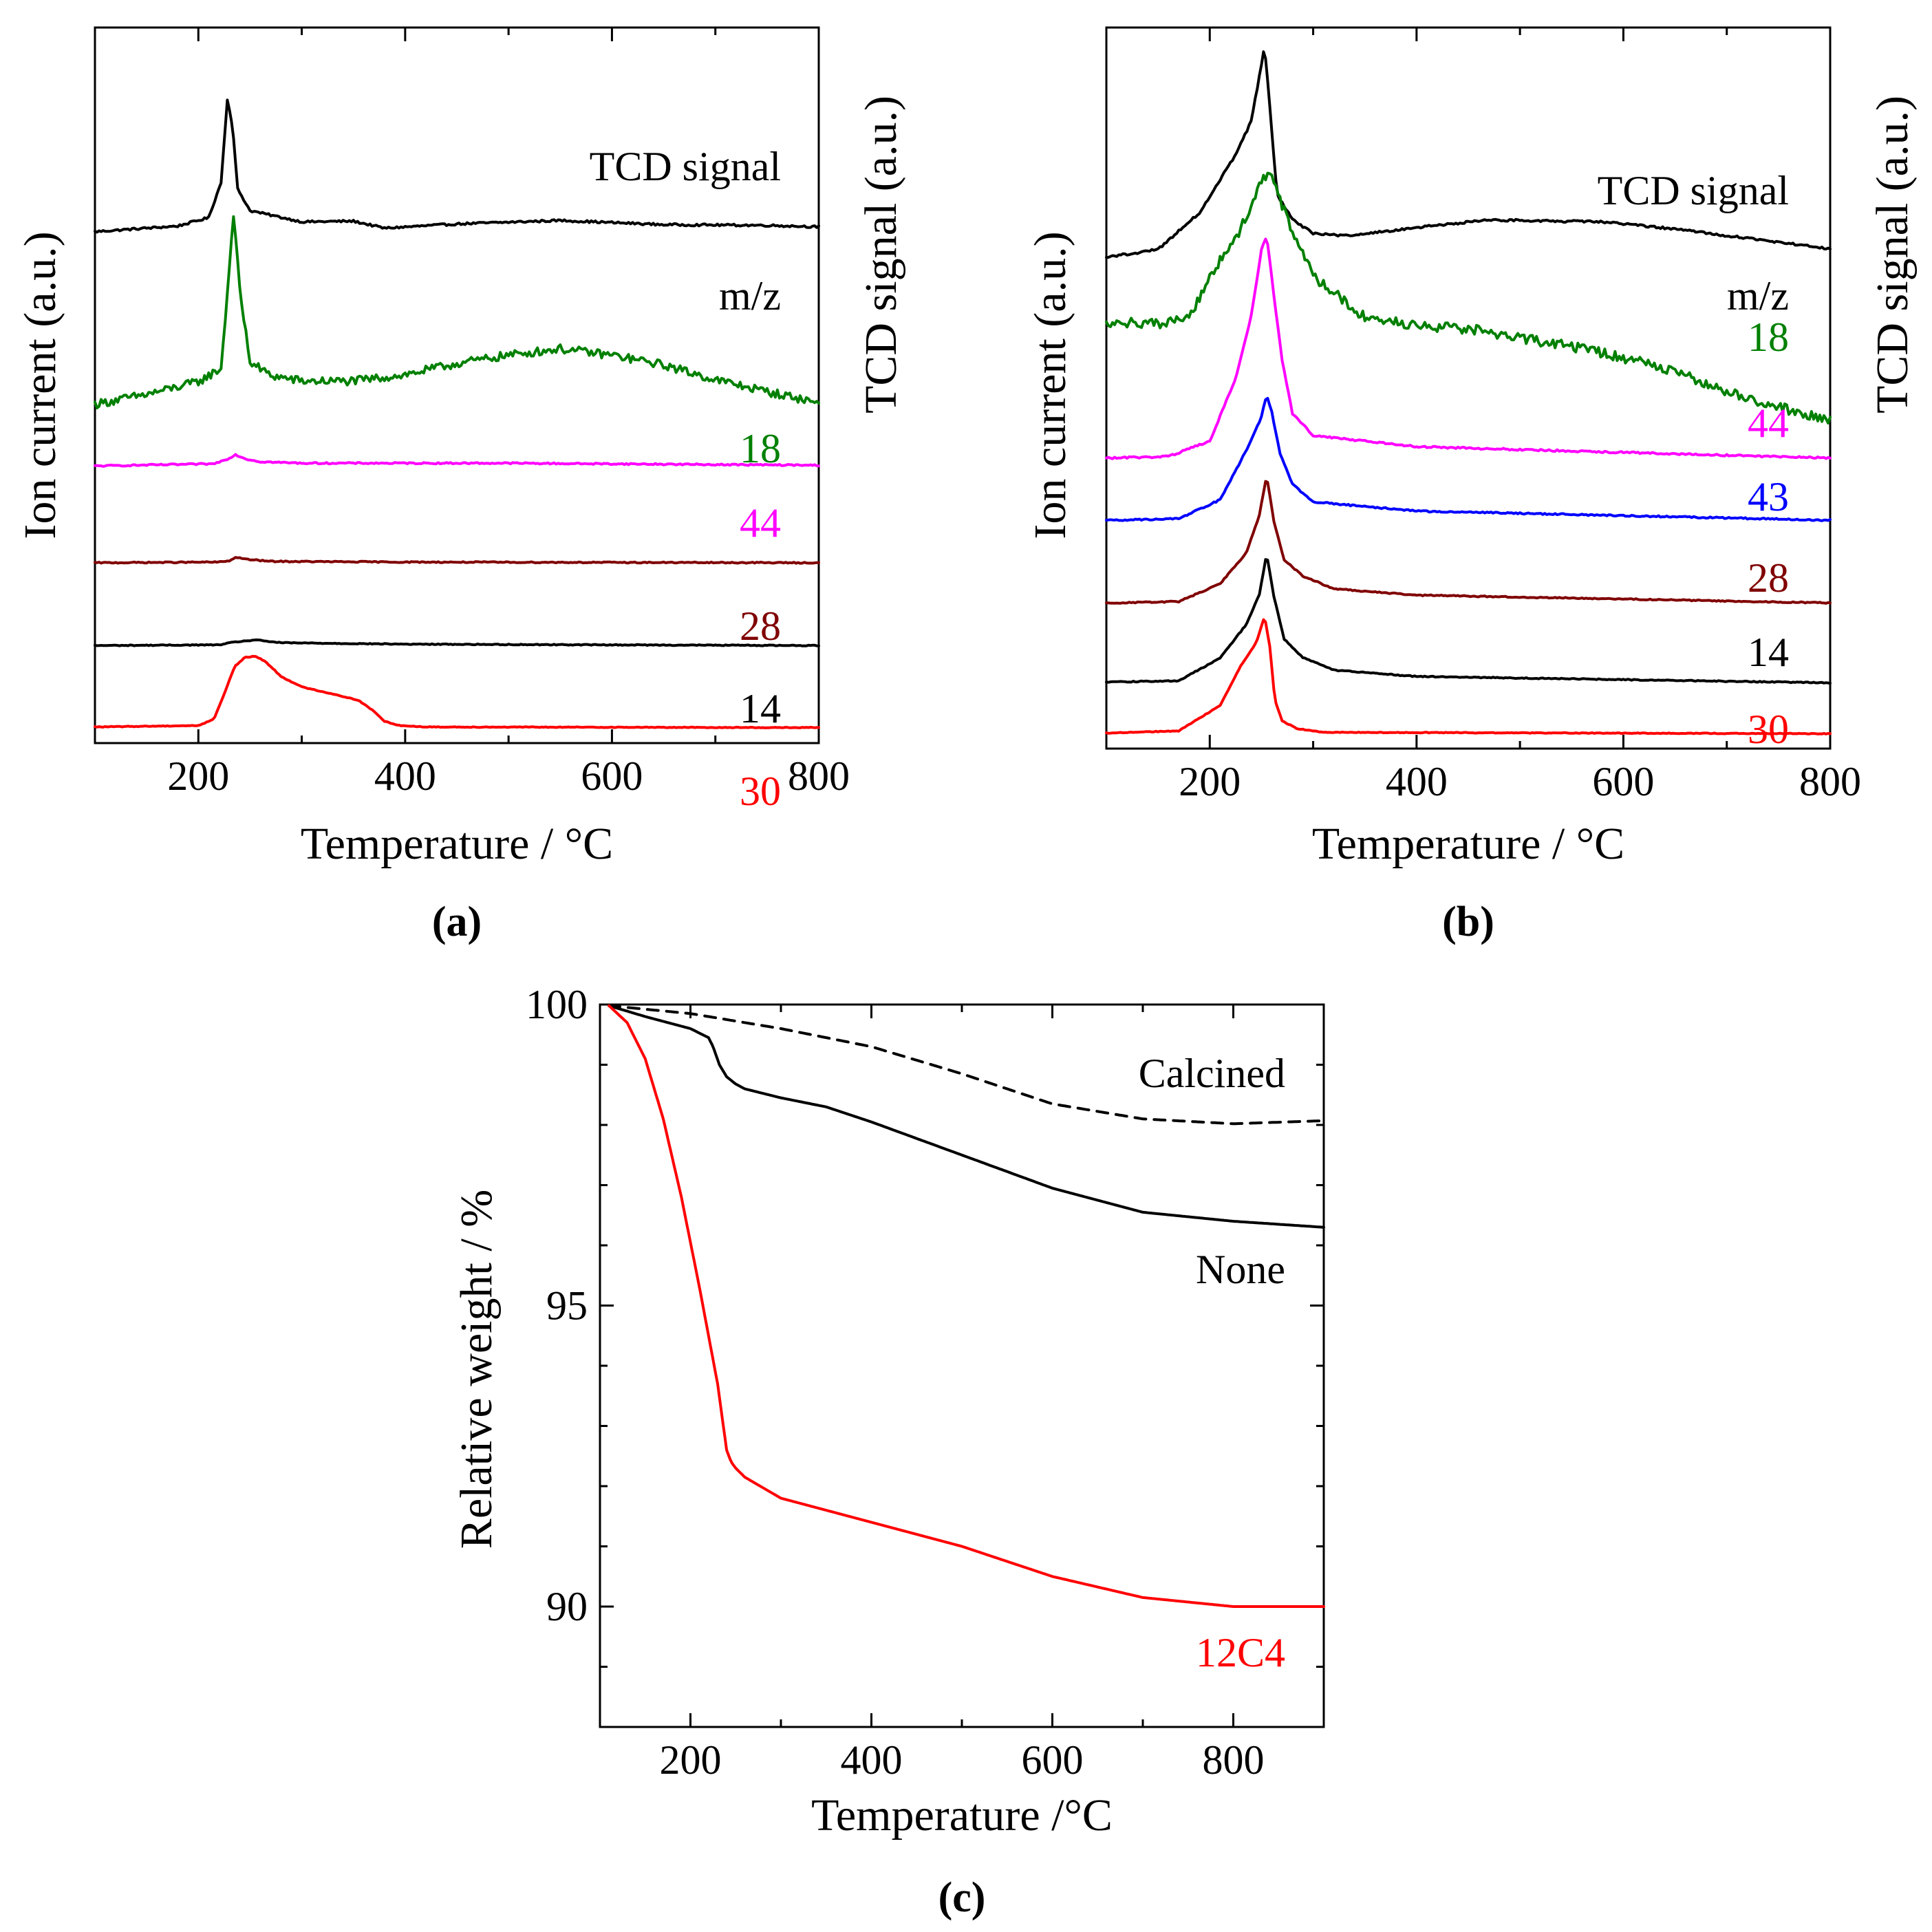  Describe the element at coordinates (1892, 255) in the screenshot. I see `panel-b-y-axis-title-right: TCD signal (a.u.)` at that location.